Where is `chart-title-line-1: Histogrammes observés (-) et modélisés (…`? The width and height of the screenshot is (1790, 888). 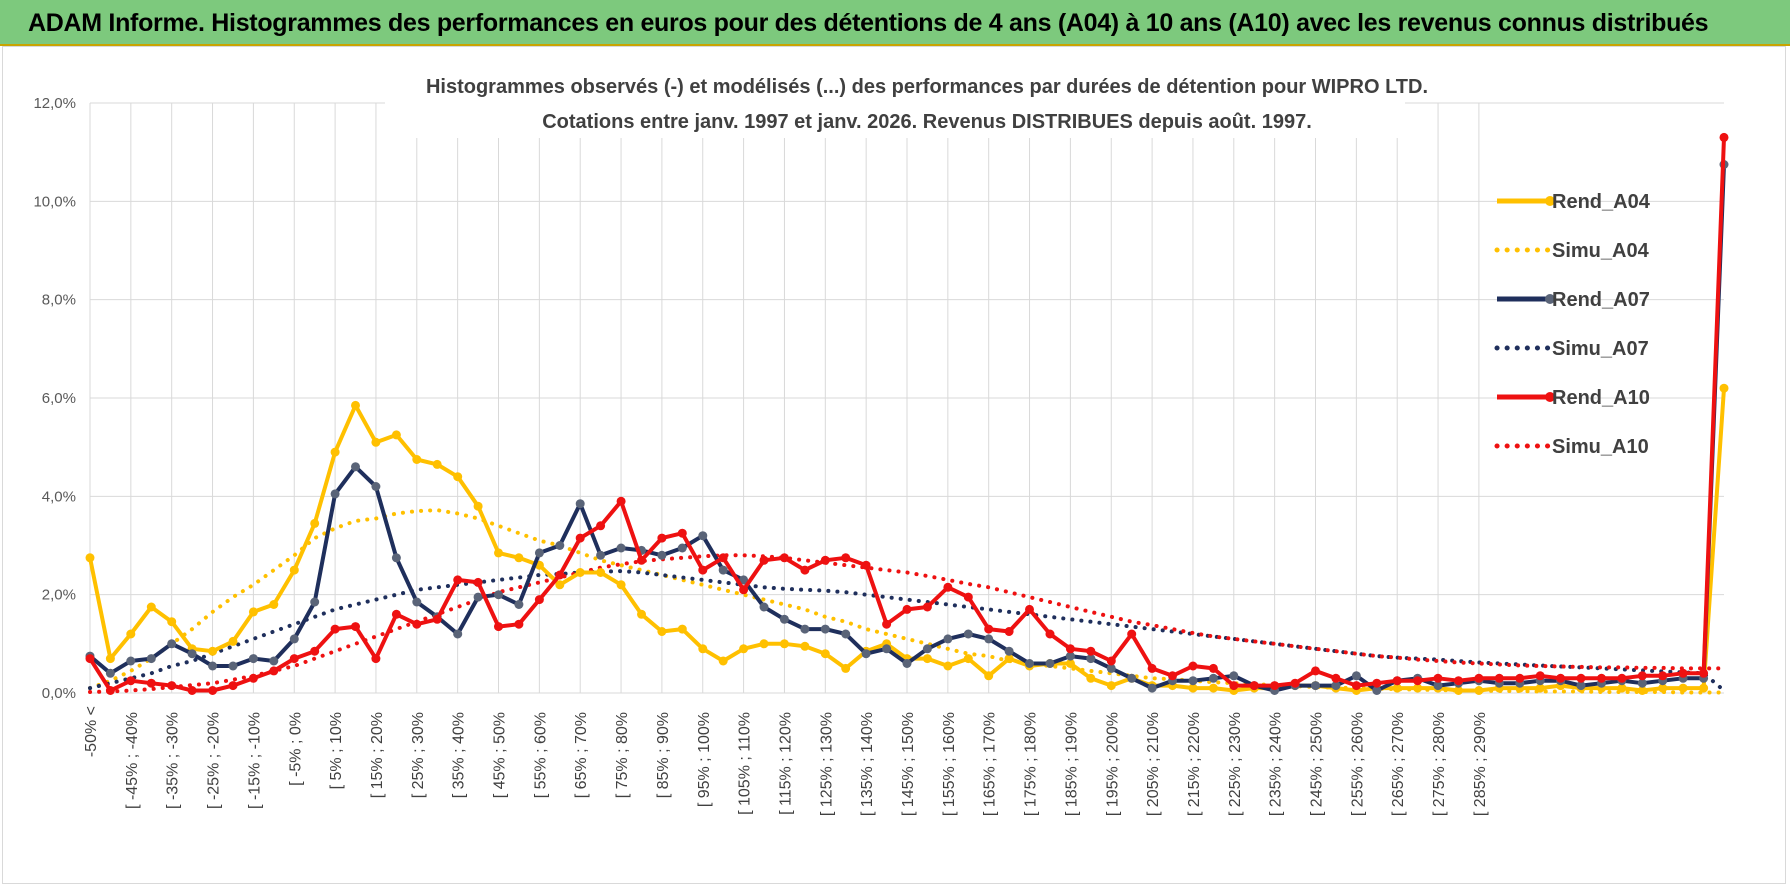
chart-title-line-1: Histogrammes observés (-) et modélisés (… is located at coordinates (927, 87).